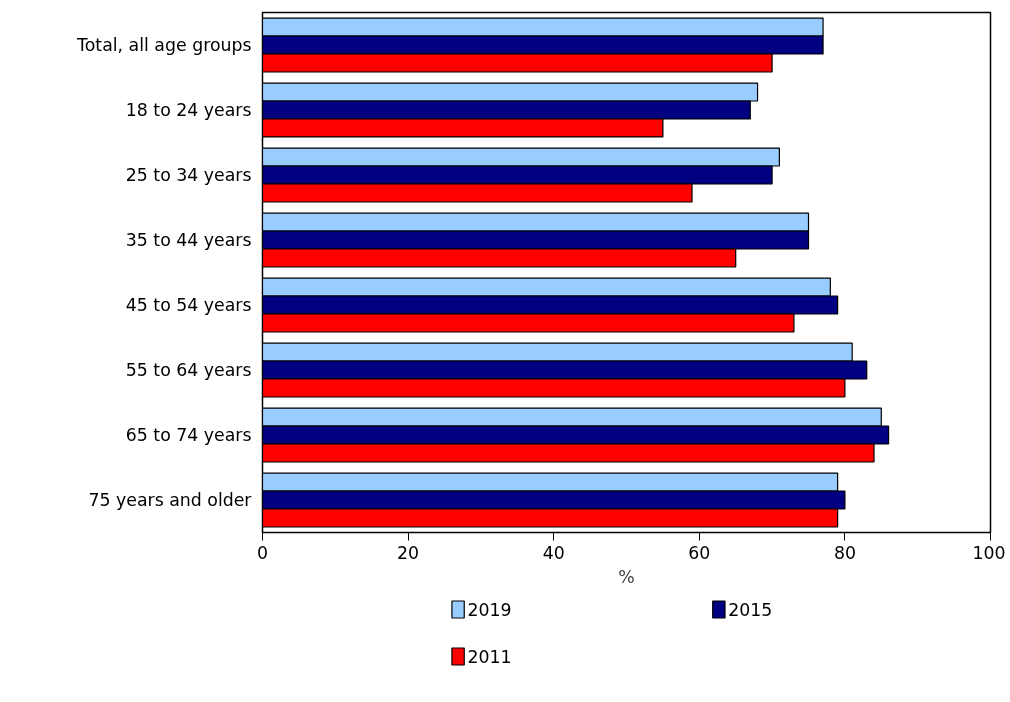 The image size is (1010, 702). I want to click on y-tick-label: 65 to 74 years, so click(188, 435).